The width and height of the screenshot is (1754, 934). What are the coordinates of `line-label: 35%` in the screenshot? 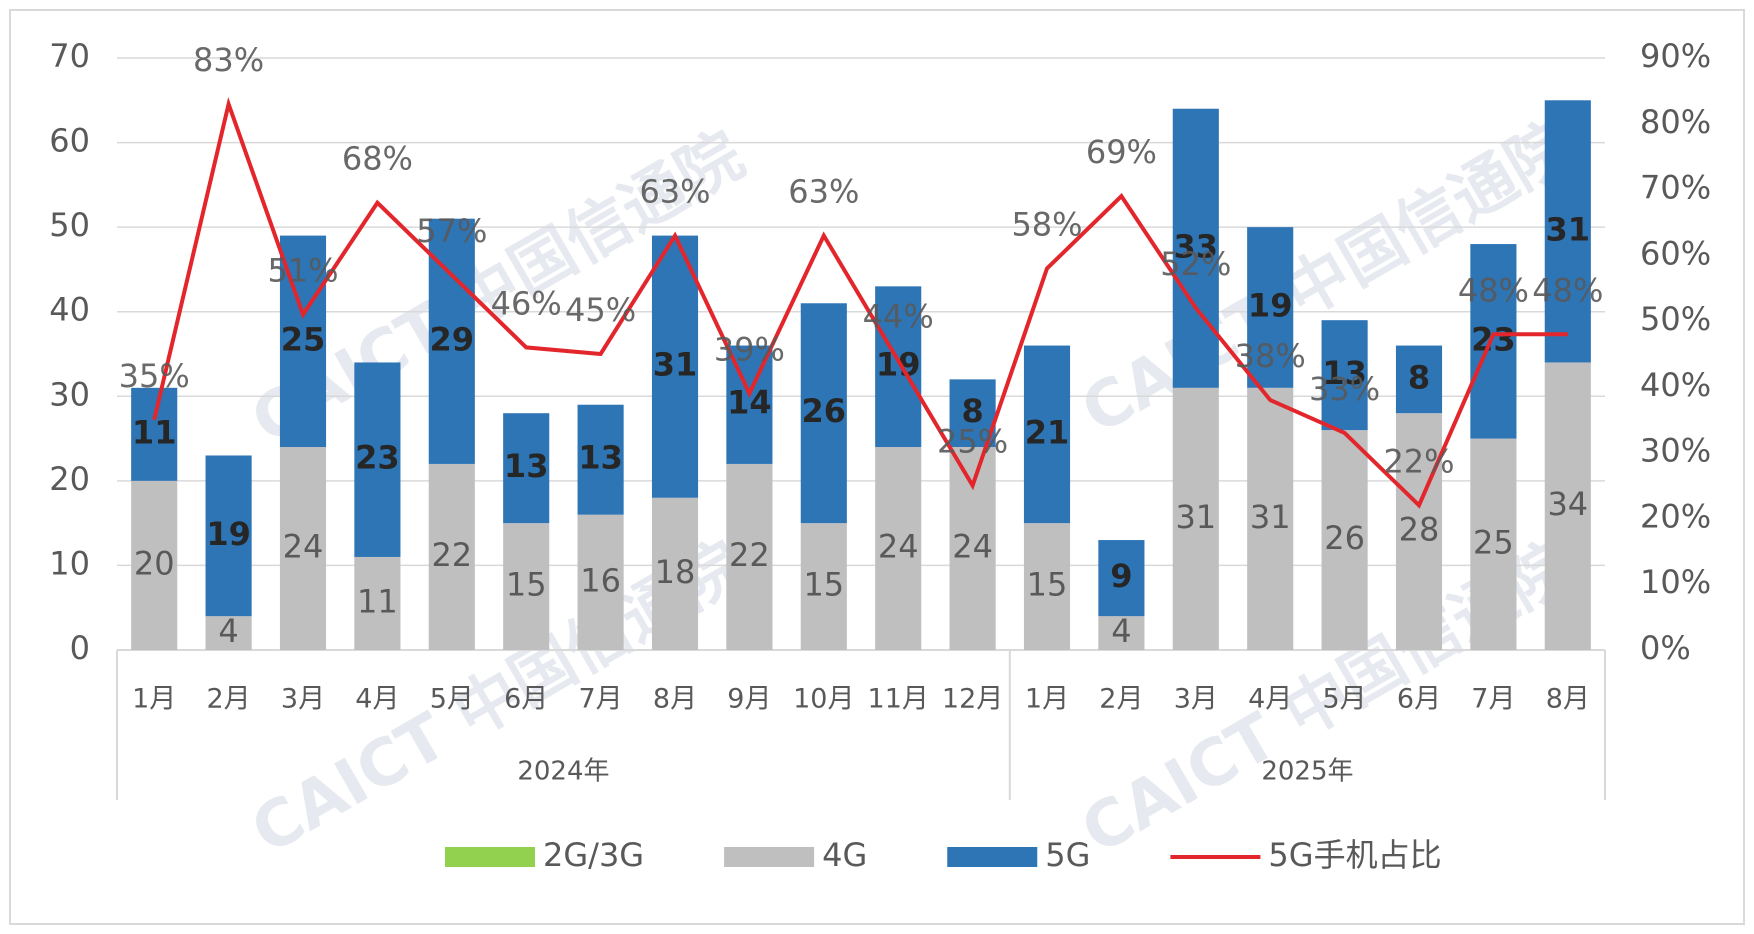 It's located at (154, 376).